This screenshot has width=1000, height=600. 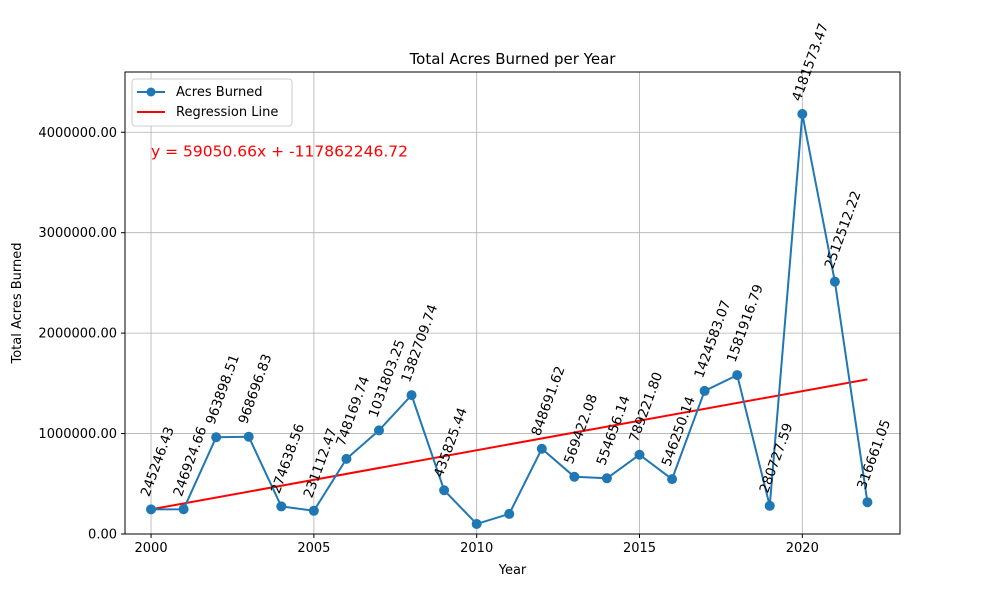 What do you see at coordinates (77, 434) in the screenshot?
I see `y-tick-label: 1000000.00` at bounding box center [77, 434].